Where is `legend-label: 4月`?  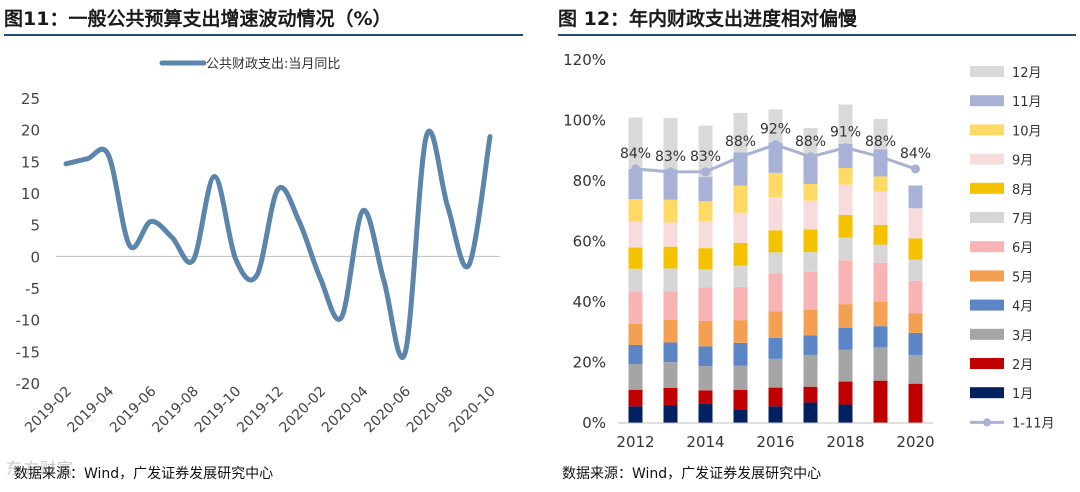
legend-label: 4月 is located at coordinates (1022, 307).